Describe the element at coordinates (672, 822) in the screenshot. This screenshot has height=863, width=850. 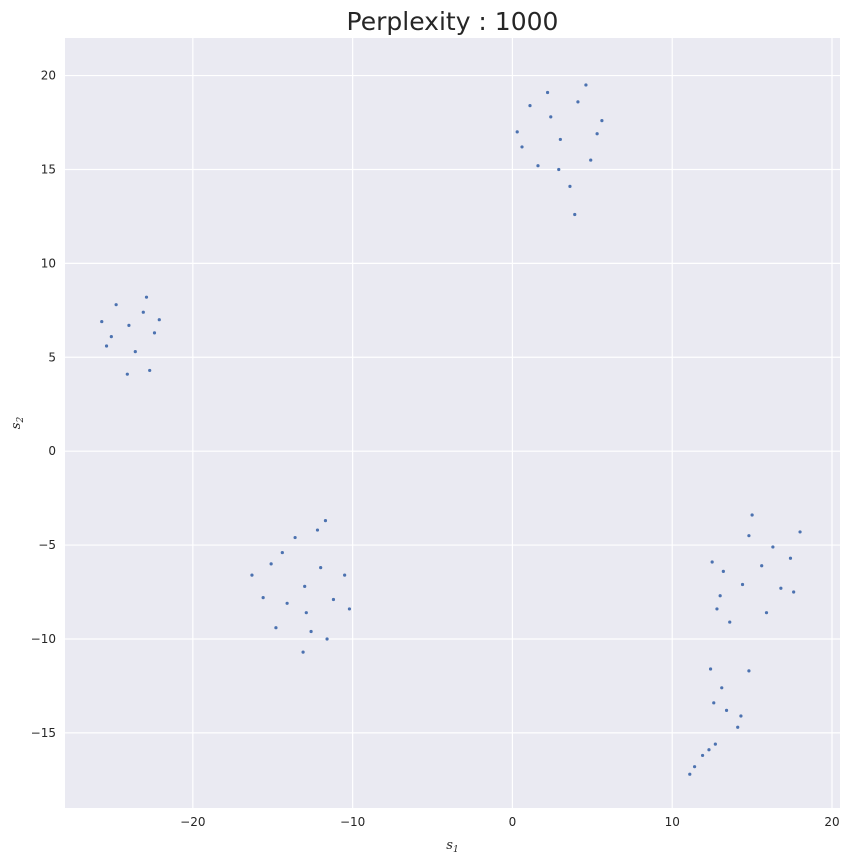
I see `x-tick-label: 10` at that location.